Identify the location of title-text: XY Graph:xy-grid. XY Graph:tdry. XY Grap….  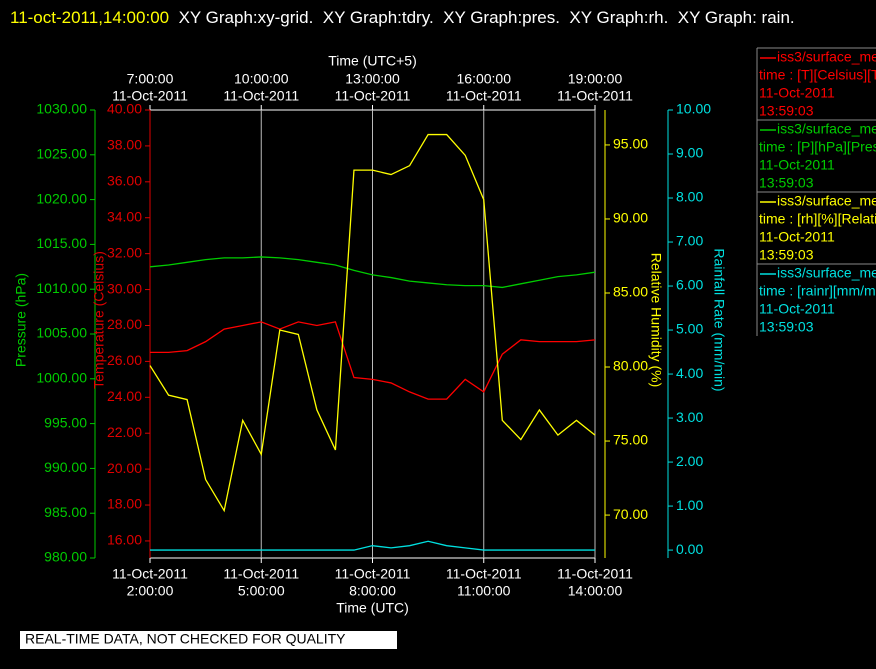
(486, 17).